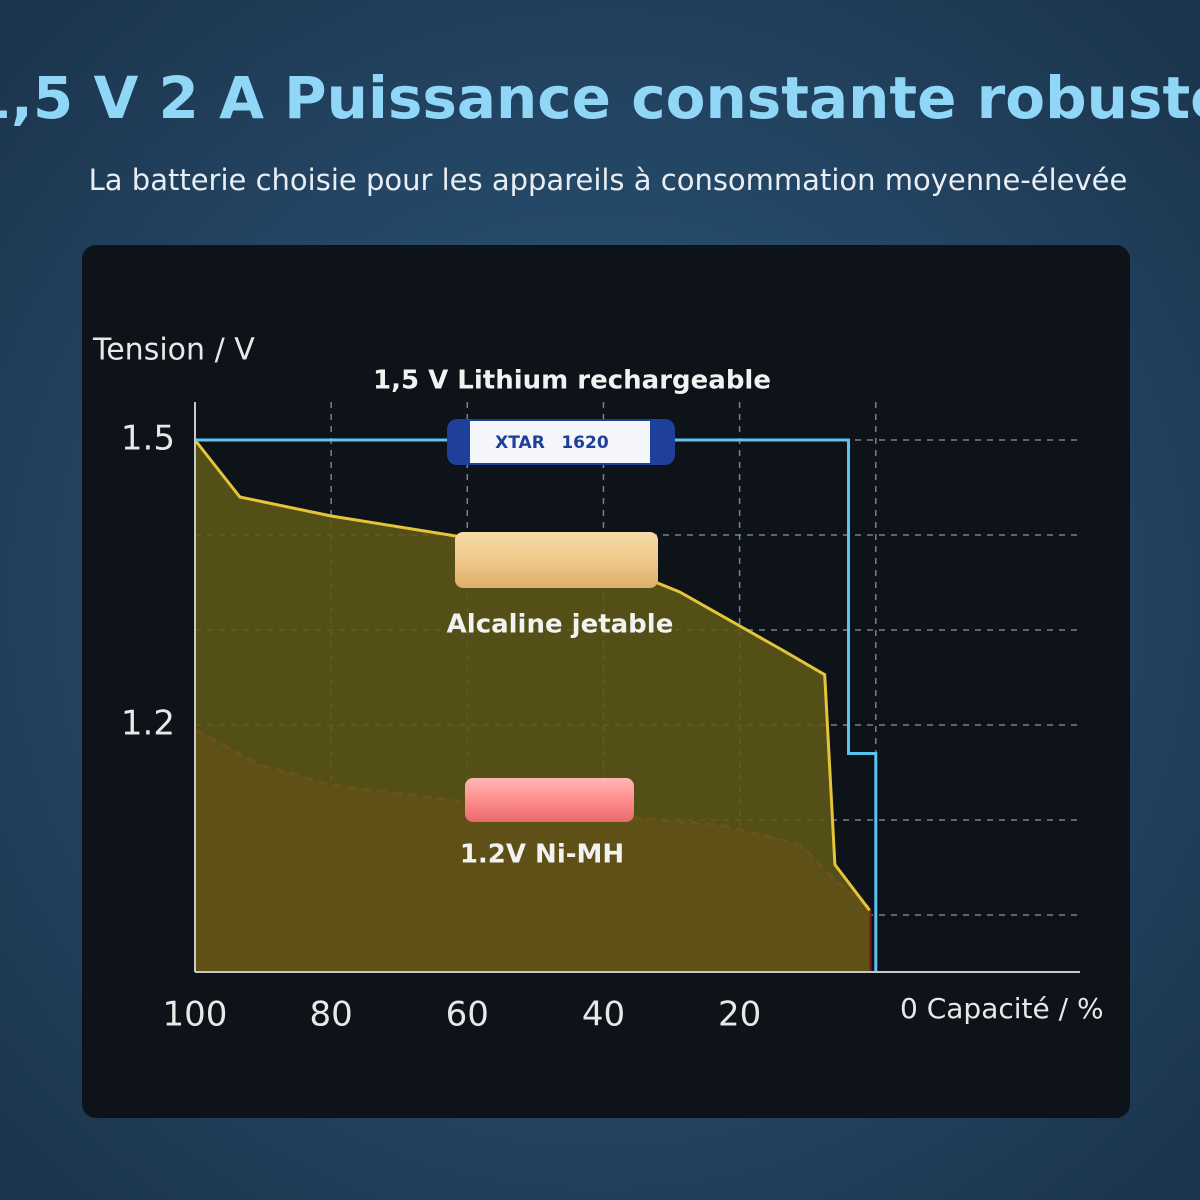  I want to click on y-tick-label: 1.2, so click(148, 724).